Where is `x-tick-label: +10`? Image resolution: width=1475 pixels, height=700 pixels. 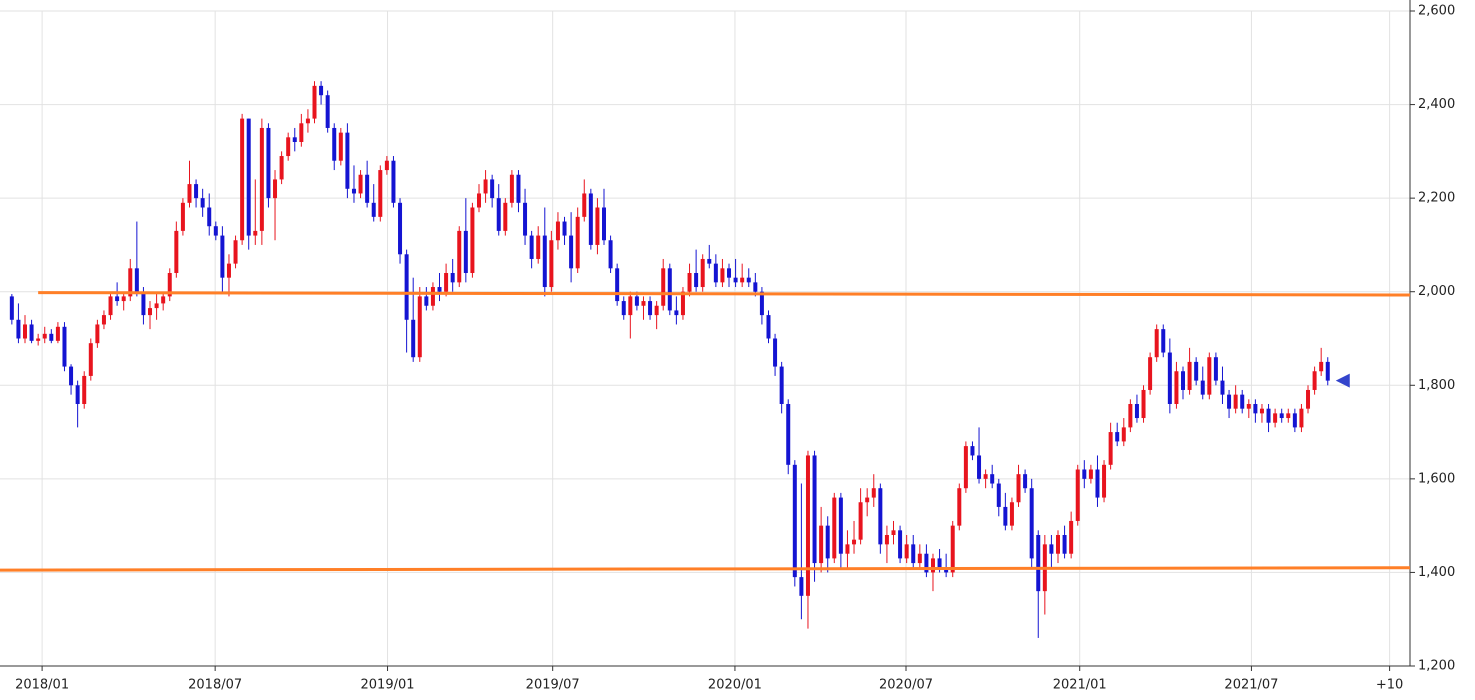 x-tick-label: +10 is located at coordinates (1389, 685).